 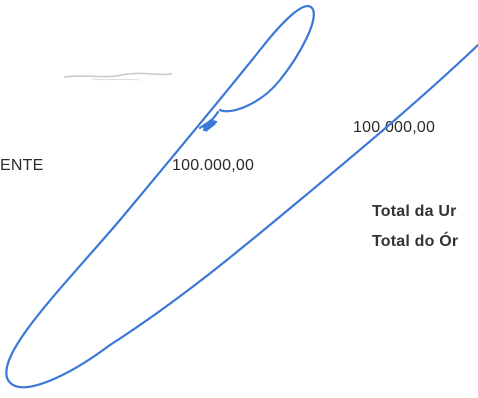 I want to click on row-label-fragment: ENTE, so click(x=22, y=165).